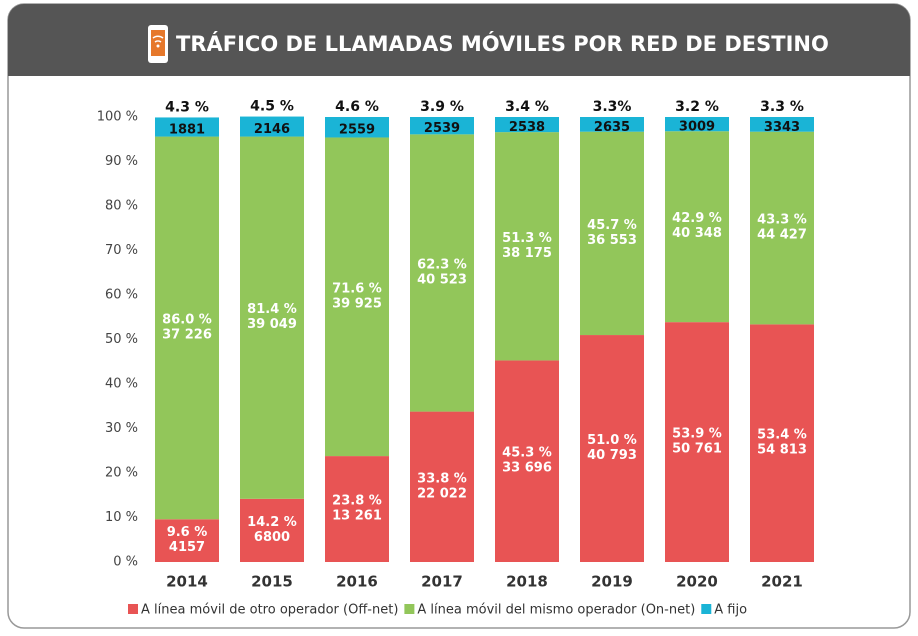 The height and width of the screenshot is (636, 918). Describe the element at coordinates (527, 582) in the screenshot. I see `x-tick-label: 2018` at that location.